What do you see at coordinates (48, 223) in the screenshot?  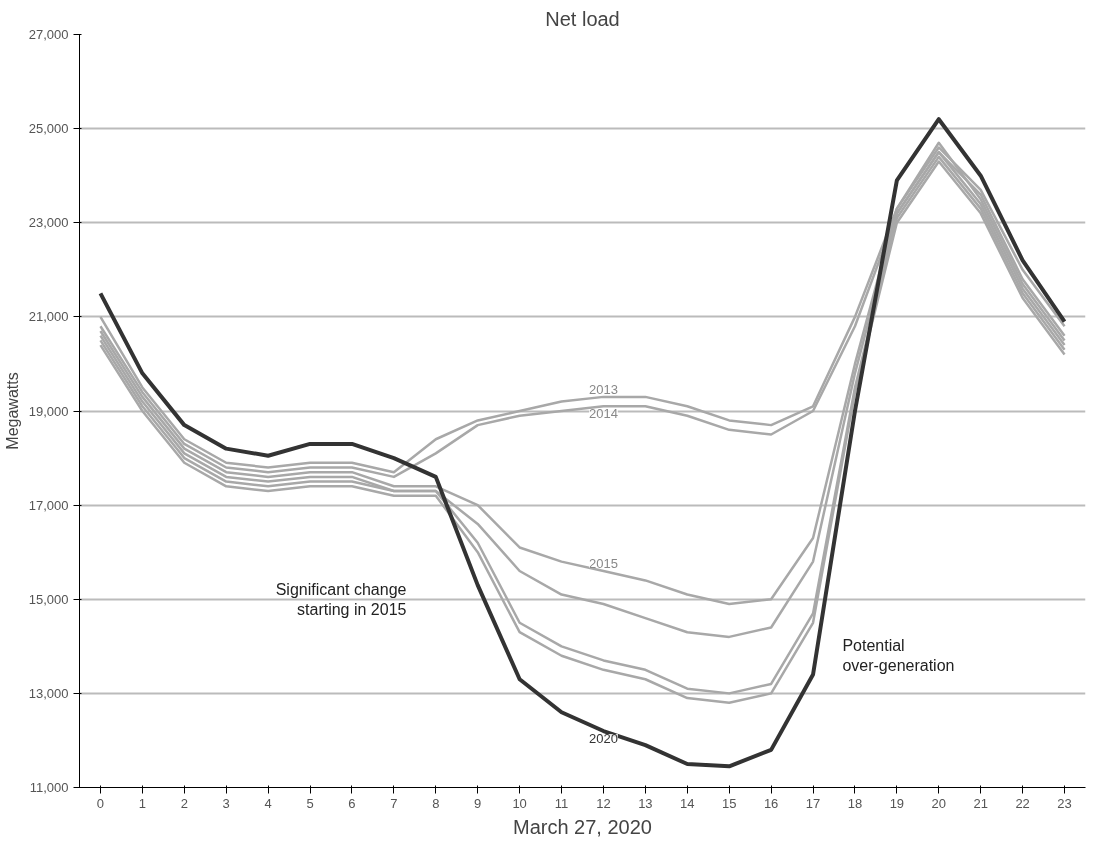 I see `y-tick-label: 23,000` at bounding box center [48, 223].